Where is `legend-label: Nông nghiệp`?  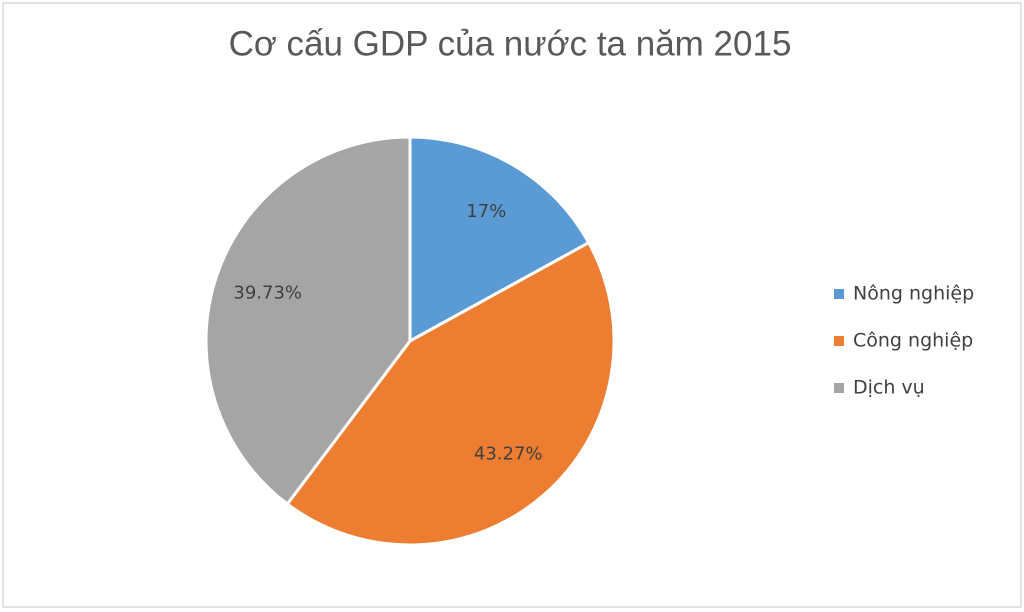
legend-label: Nông nghiệp is located at coordinates (913, 294).